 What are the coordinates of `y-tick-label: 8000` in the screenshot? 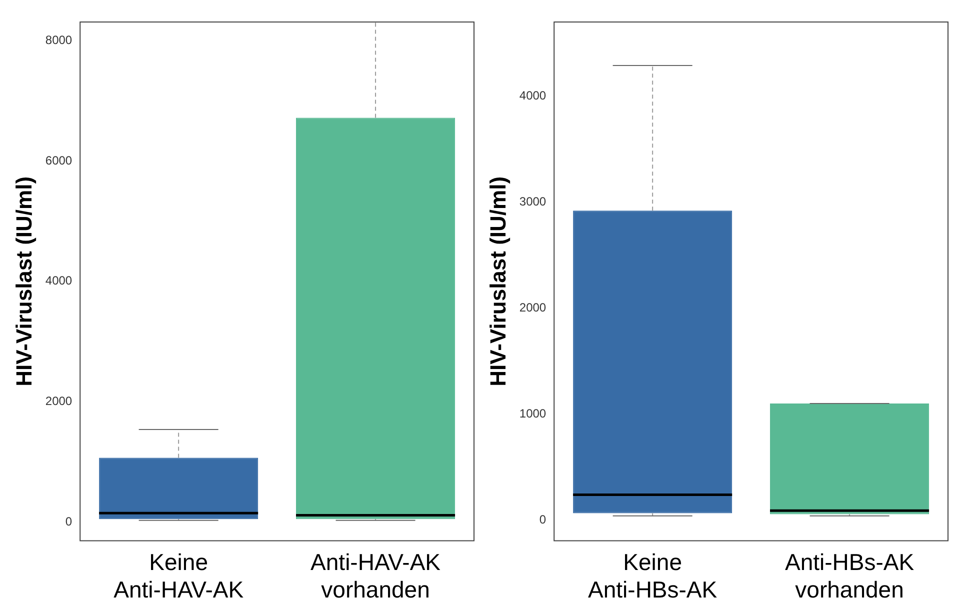 It's located at (58, 39).